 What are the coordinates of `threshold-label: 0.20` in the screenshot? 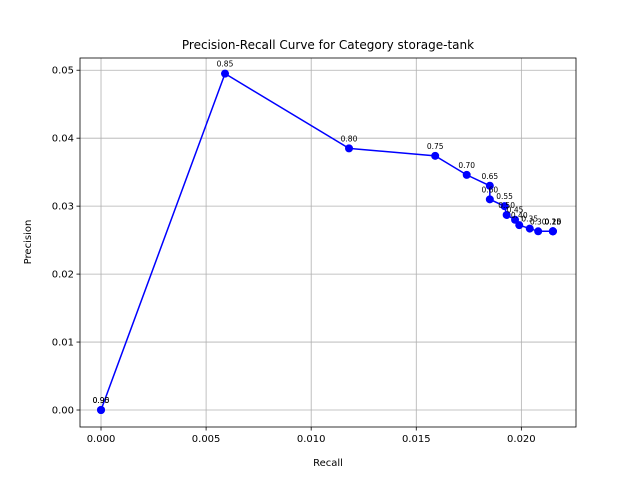 It's located at (553, 221).